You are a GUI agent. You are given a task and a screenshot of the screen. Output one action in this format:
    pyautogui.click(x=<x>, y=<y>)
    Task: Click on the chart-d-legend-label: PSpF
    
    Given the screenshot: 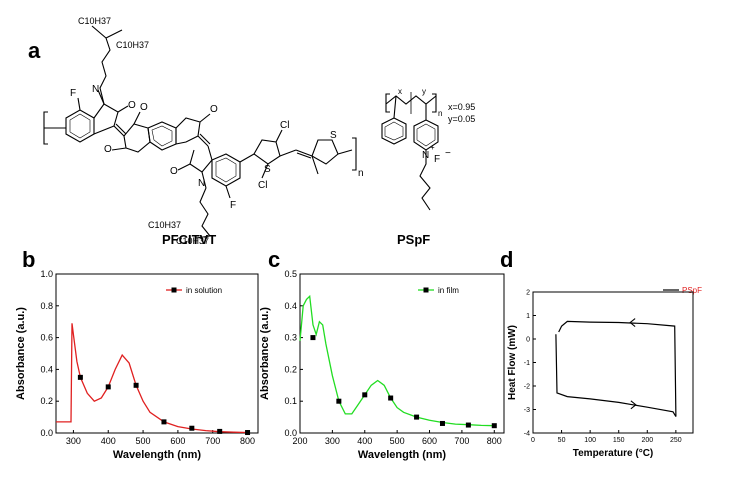 What is the action you would take?
    pyautogui.click(x=692, y=290)
    